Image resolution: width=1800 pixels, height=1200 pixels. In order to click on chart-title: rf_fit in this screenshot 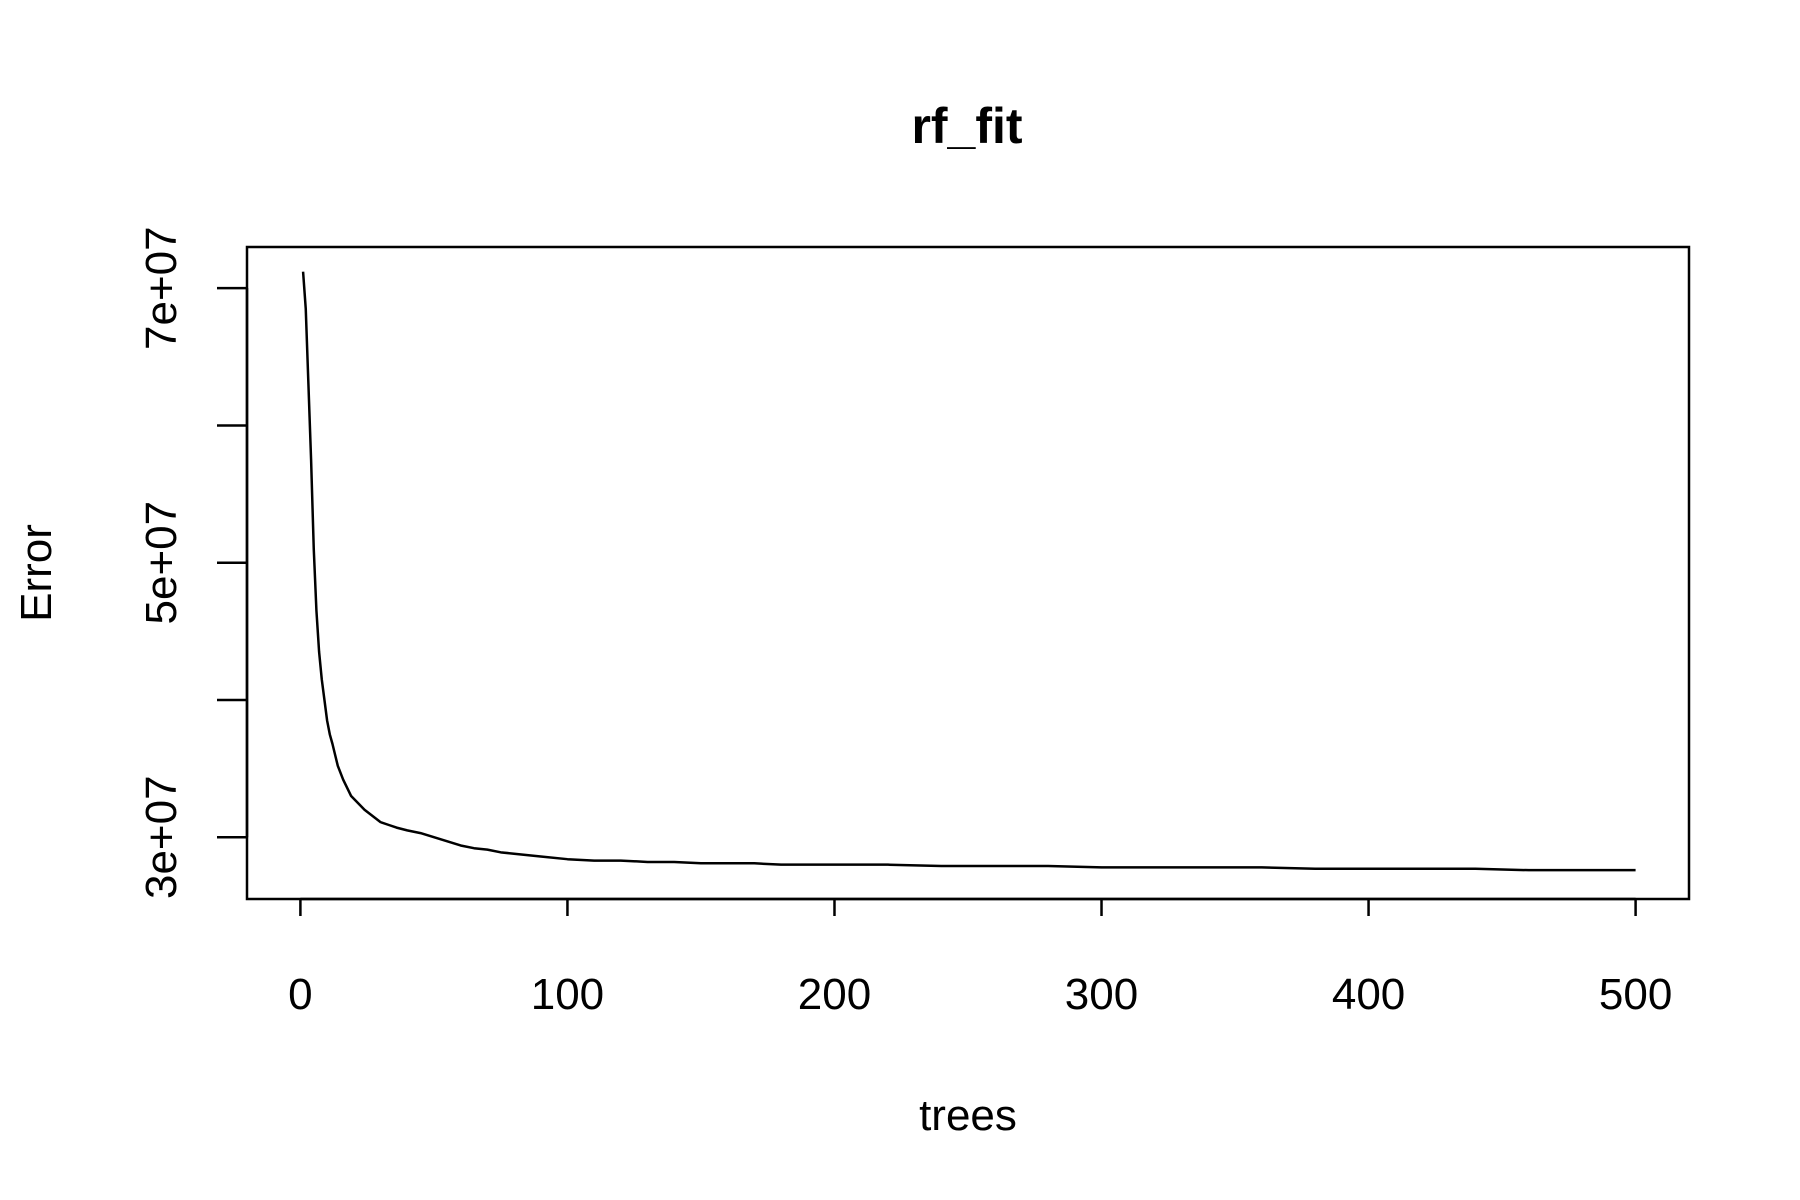, I will do `click(966, 126)`.